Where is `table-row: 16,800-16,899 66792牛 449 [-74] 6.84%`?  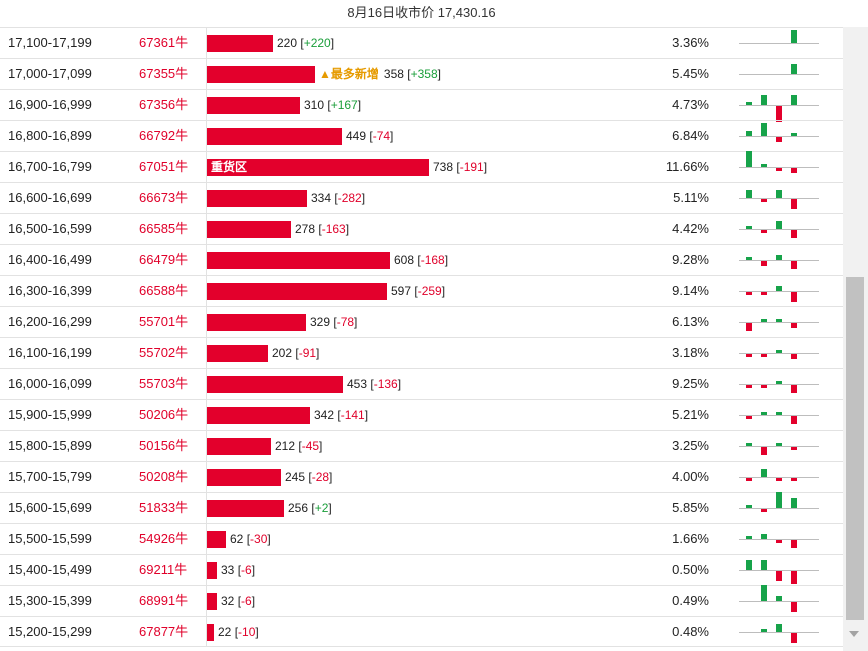 table-row: 16,800-16,899 66792牛 449 [-74] 6.84% is located at coordinates (421, 135).